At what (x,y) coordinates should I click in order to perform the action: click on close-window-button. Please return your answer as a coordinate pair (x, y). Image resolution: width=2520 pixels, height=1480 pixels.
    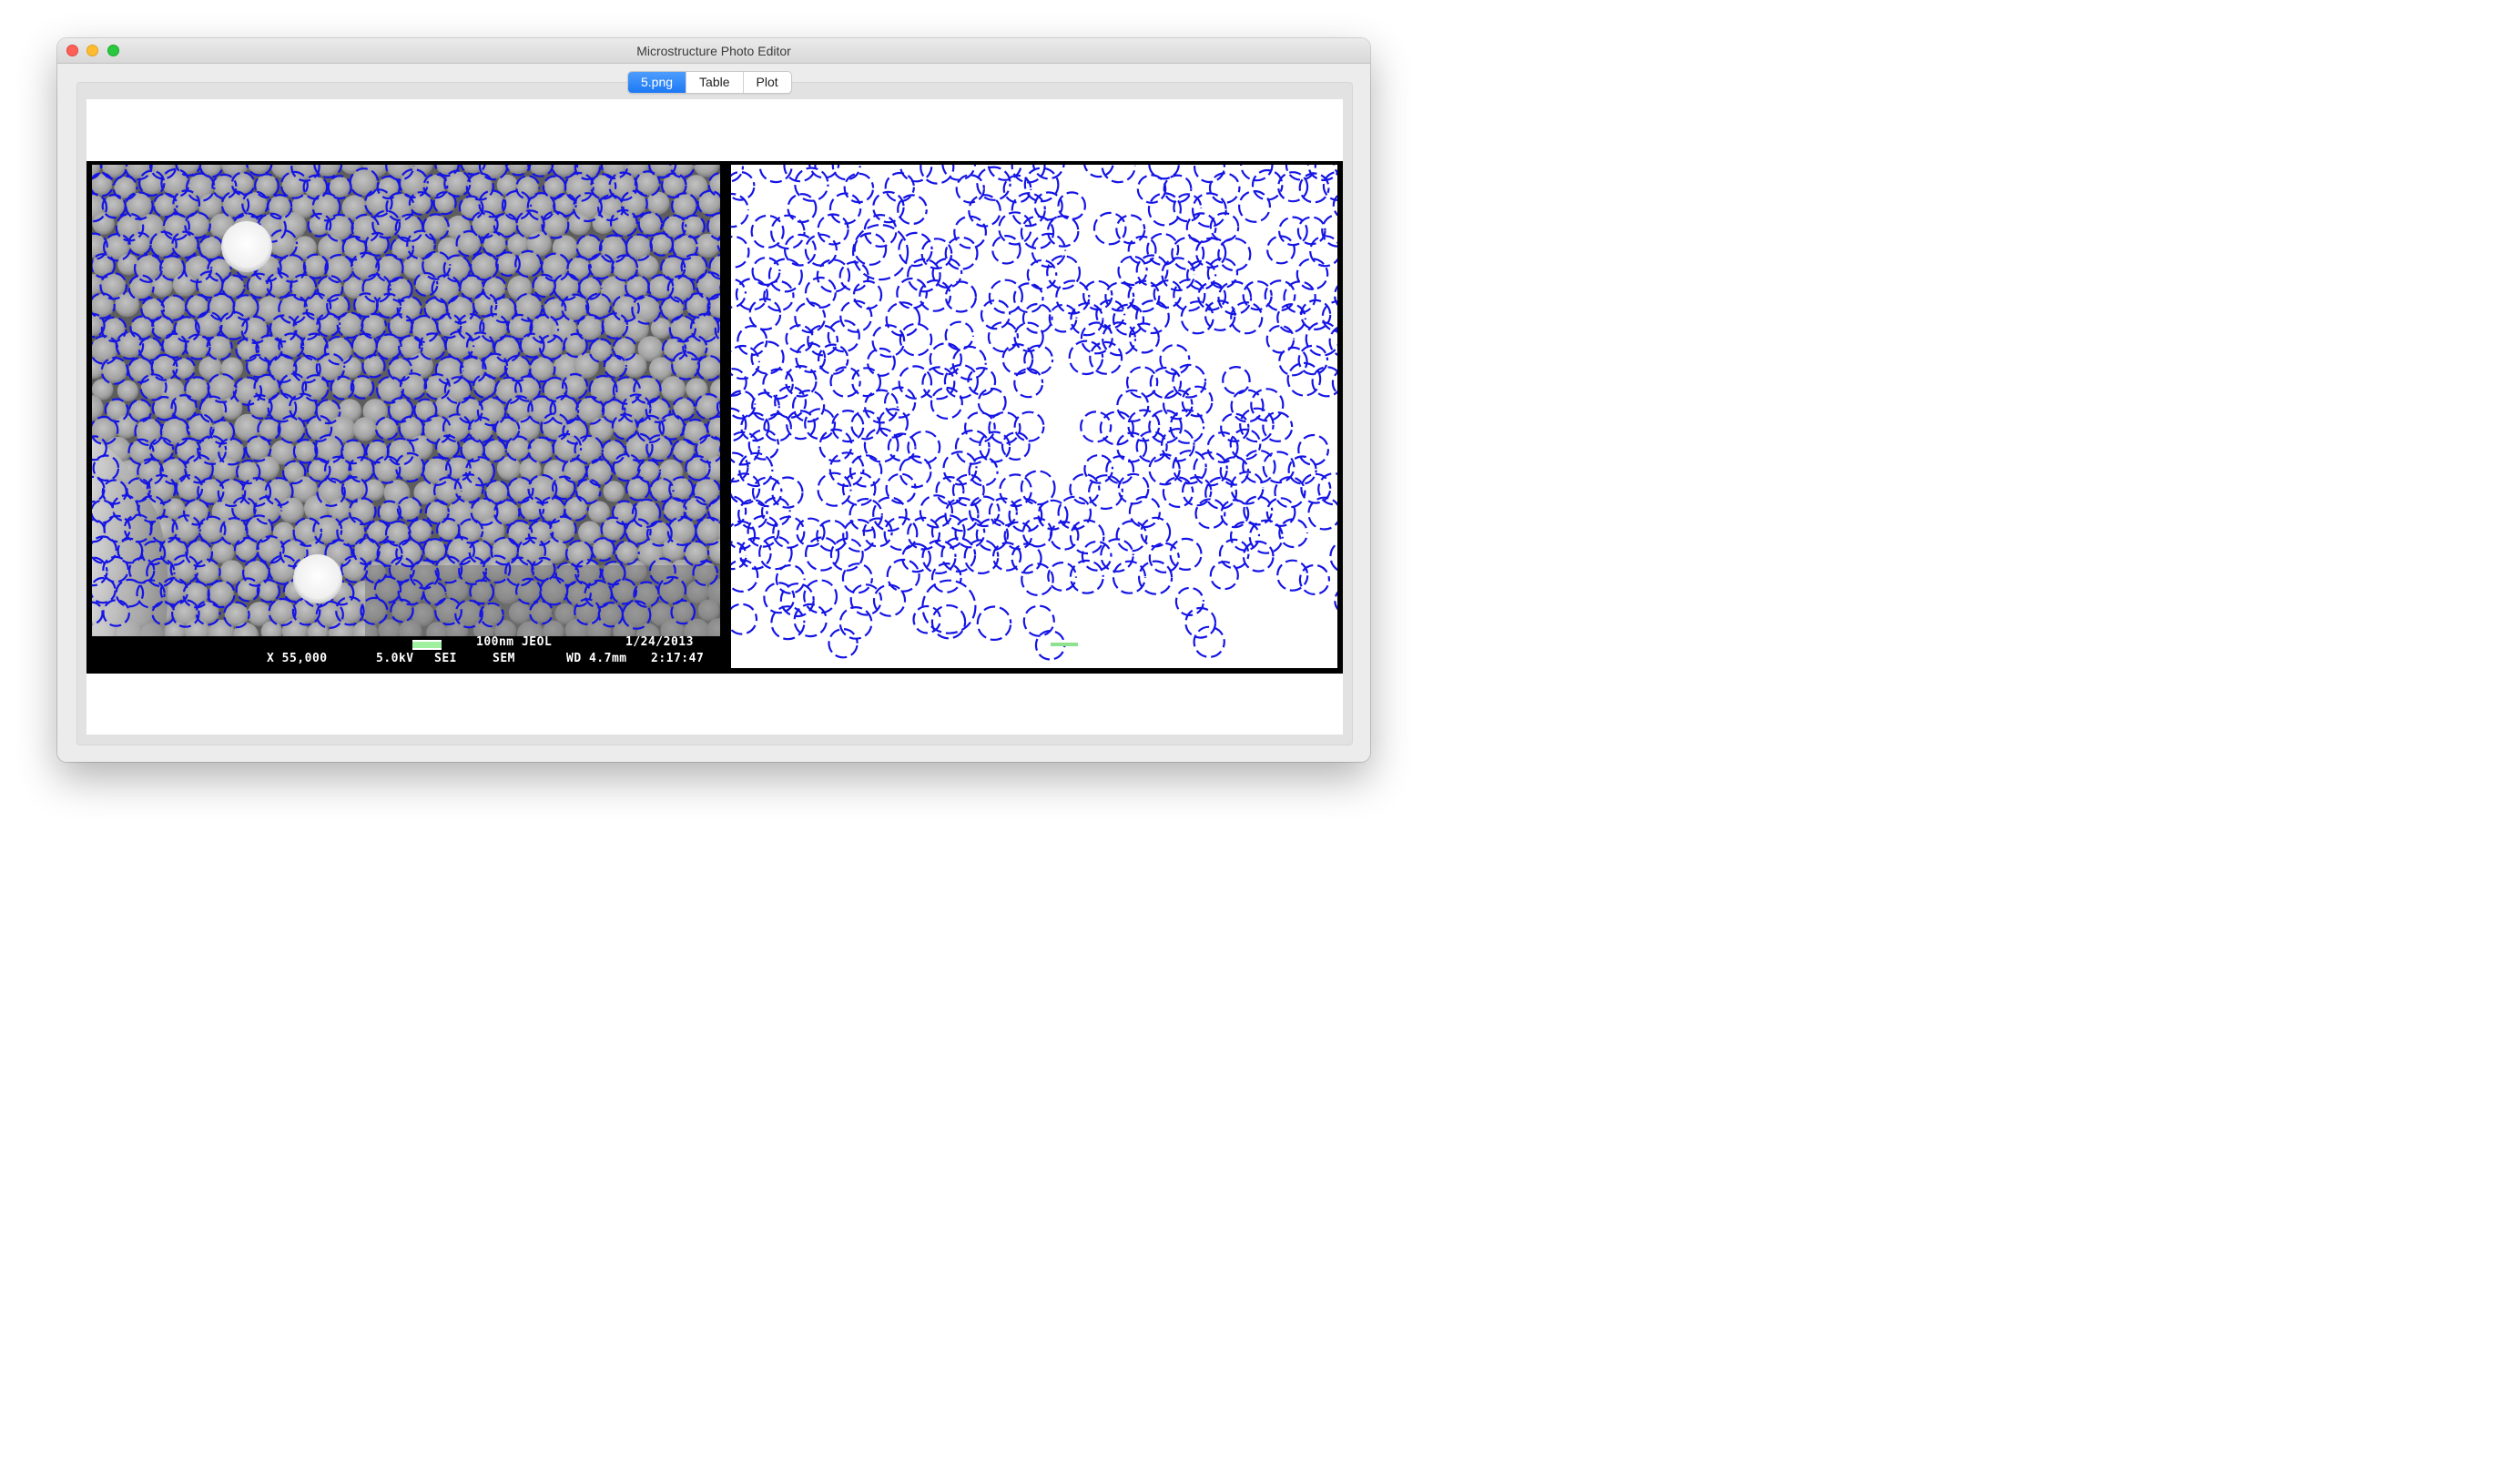
    Looking at the image, I should click on (72, 50).